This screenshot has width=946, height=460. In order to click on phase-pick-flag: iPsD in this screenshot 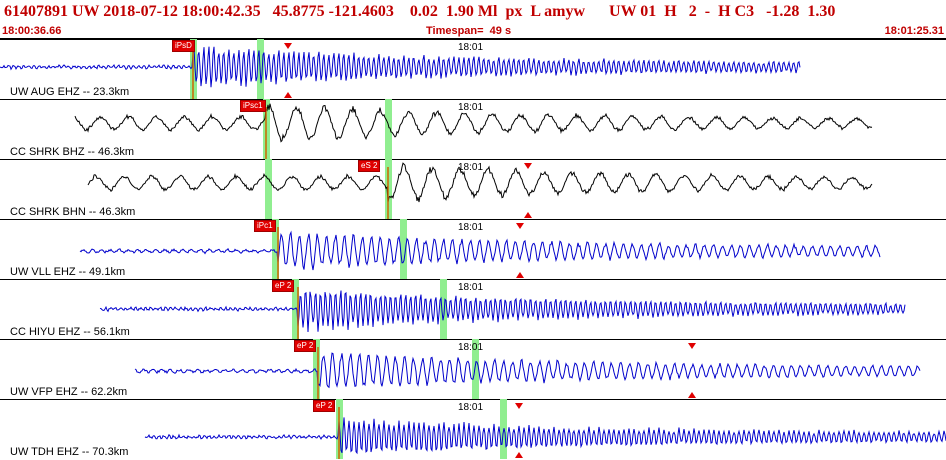, I will do `click(183, 46)`.